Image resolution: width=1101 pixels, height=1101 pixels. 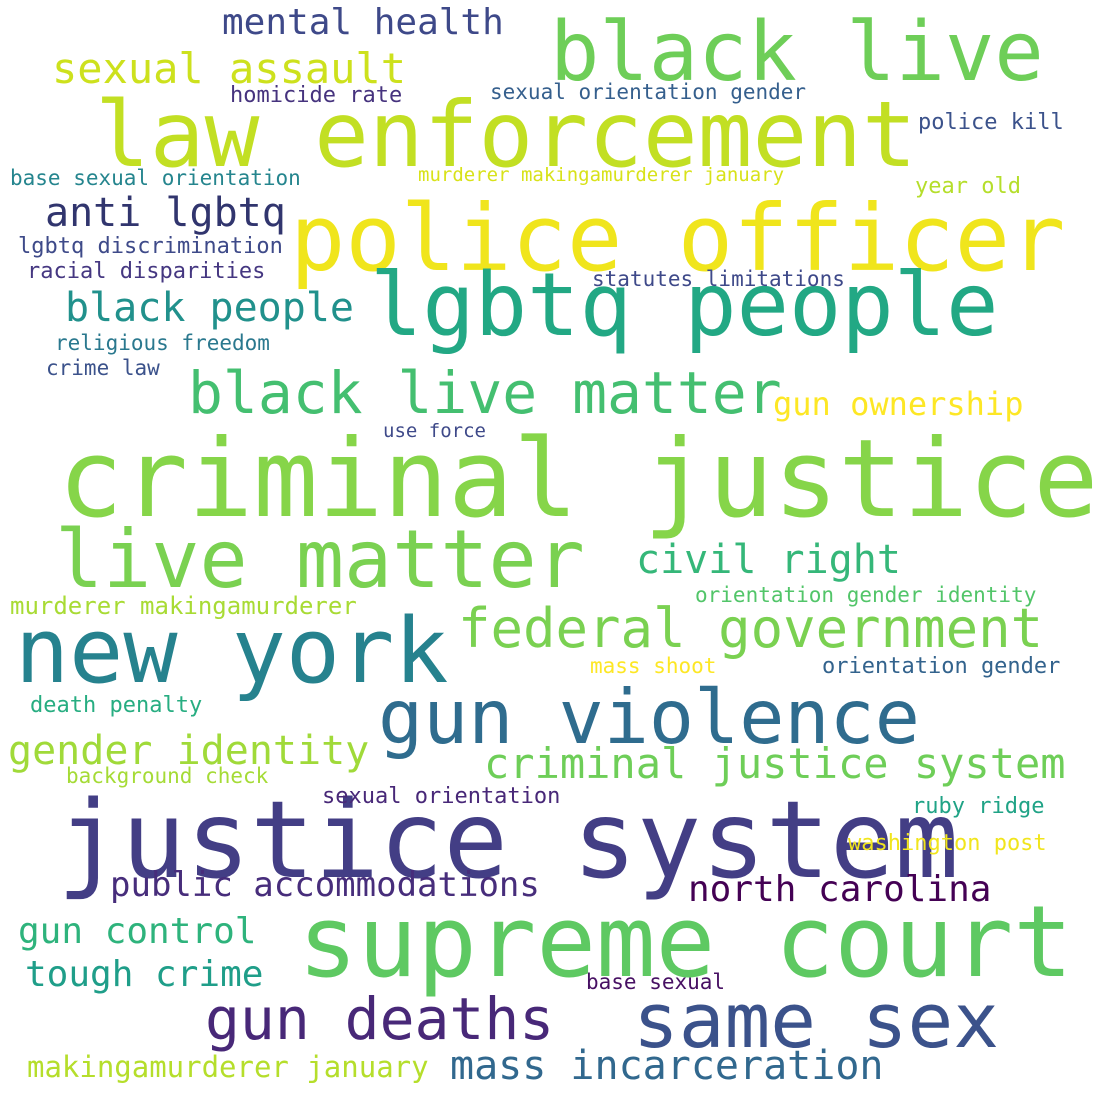 What do you see at coordinates (653, 666) in the screenshot?
I see `word-mass-shoot: mass shoot` at bounding box center [653, 666].